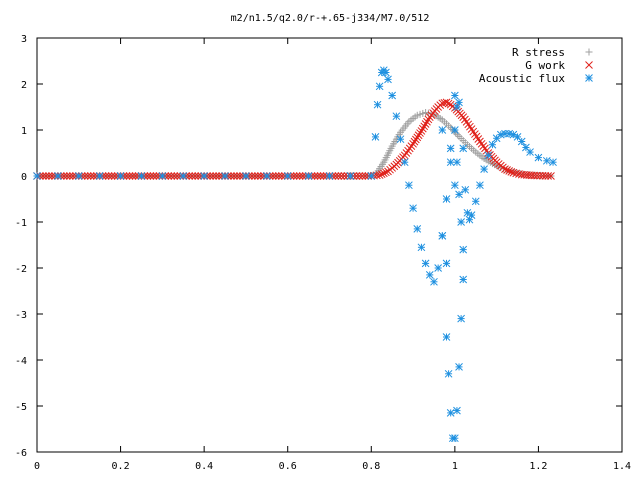 The height and width of the screenshot is (480, 640). What do you see at coordinates (288, 466) in the screenshot?
I see `x-tick-label: 0.6` at bounding box center [288, 466].